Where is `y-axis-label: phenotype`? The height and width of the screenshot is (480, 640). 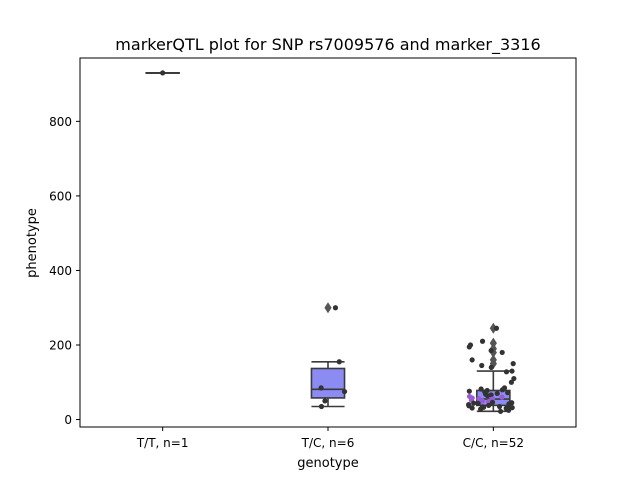
y-axis-label: phenotype is located at coordinates (32, 243).